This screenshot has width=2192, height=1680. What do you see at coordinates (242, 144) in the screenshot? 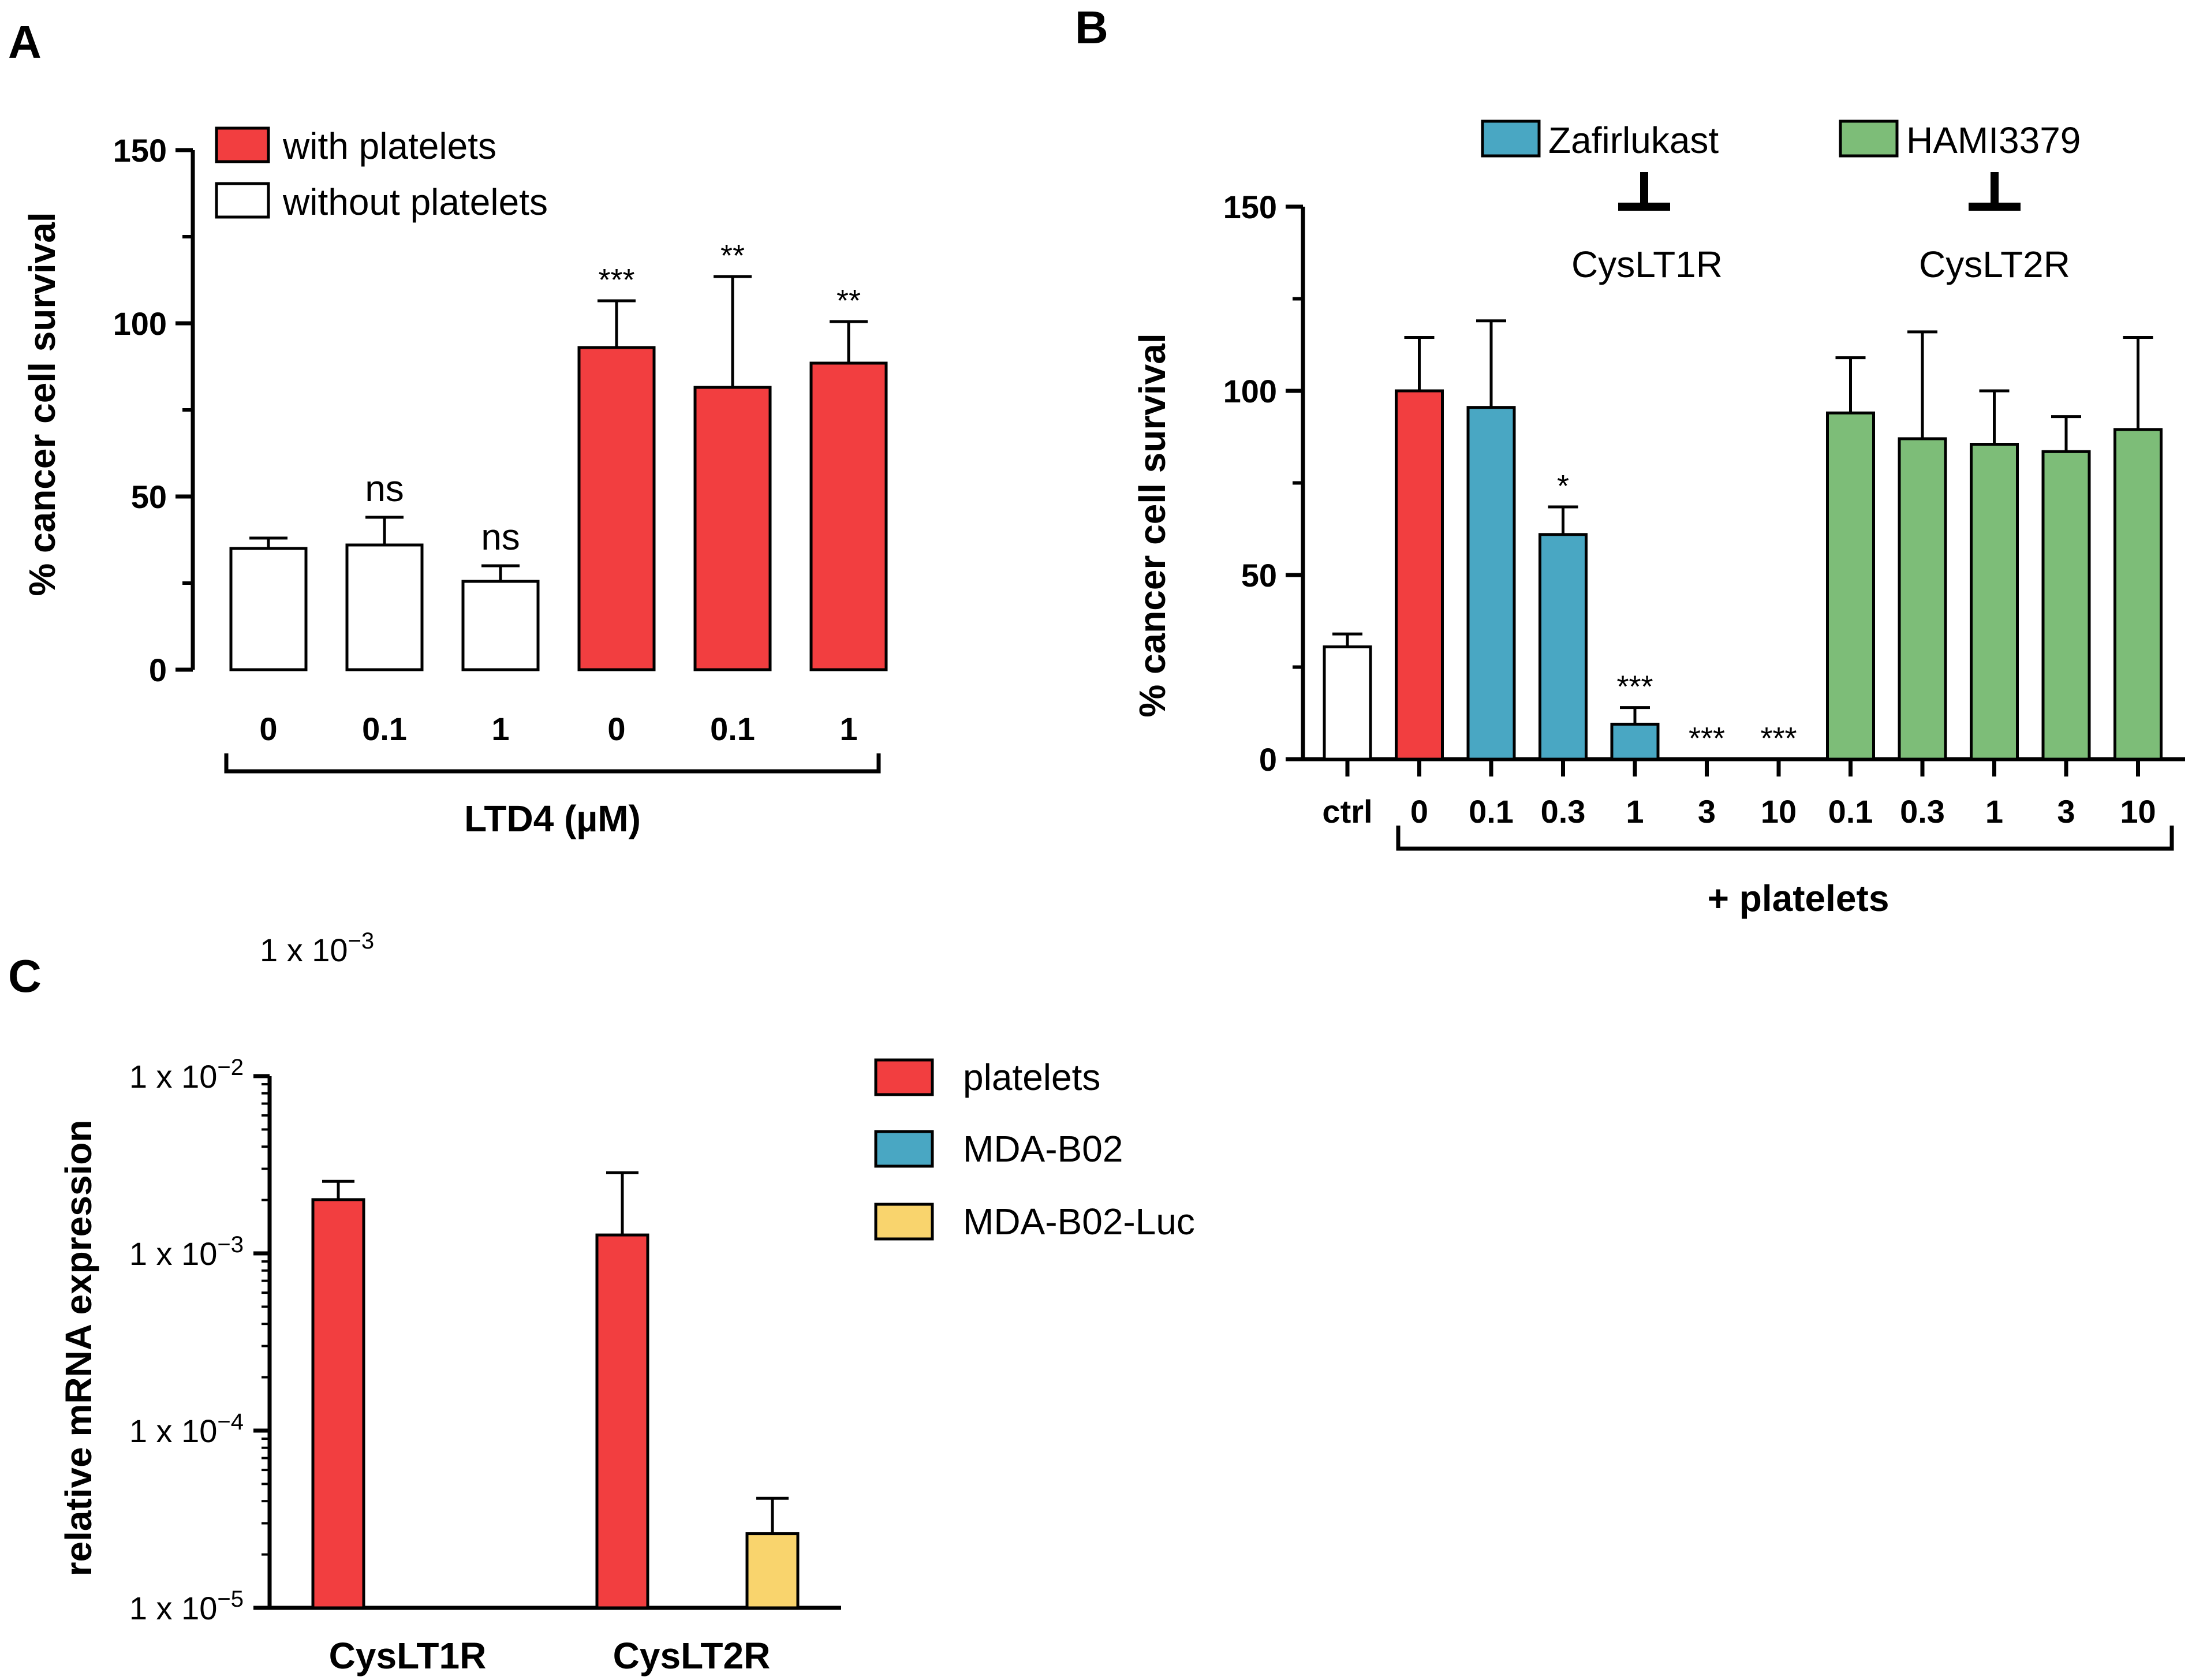
I see `legend-swatch-with-platelets` at bounding box center [242, 144].